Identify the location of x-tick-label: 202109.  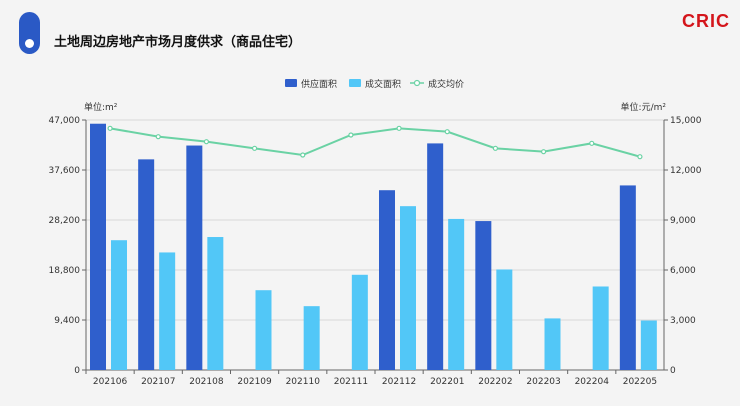
(254, 382).